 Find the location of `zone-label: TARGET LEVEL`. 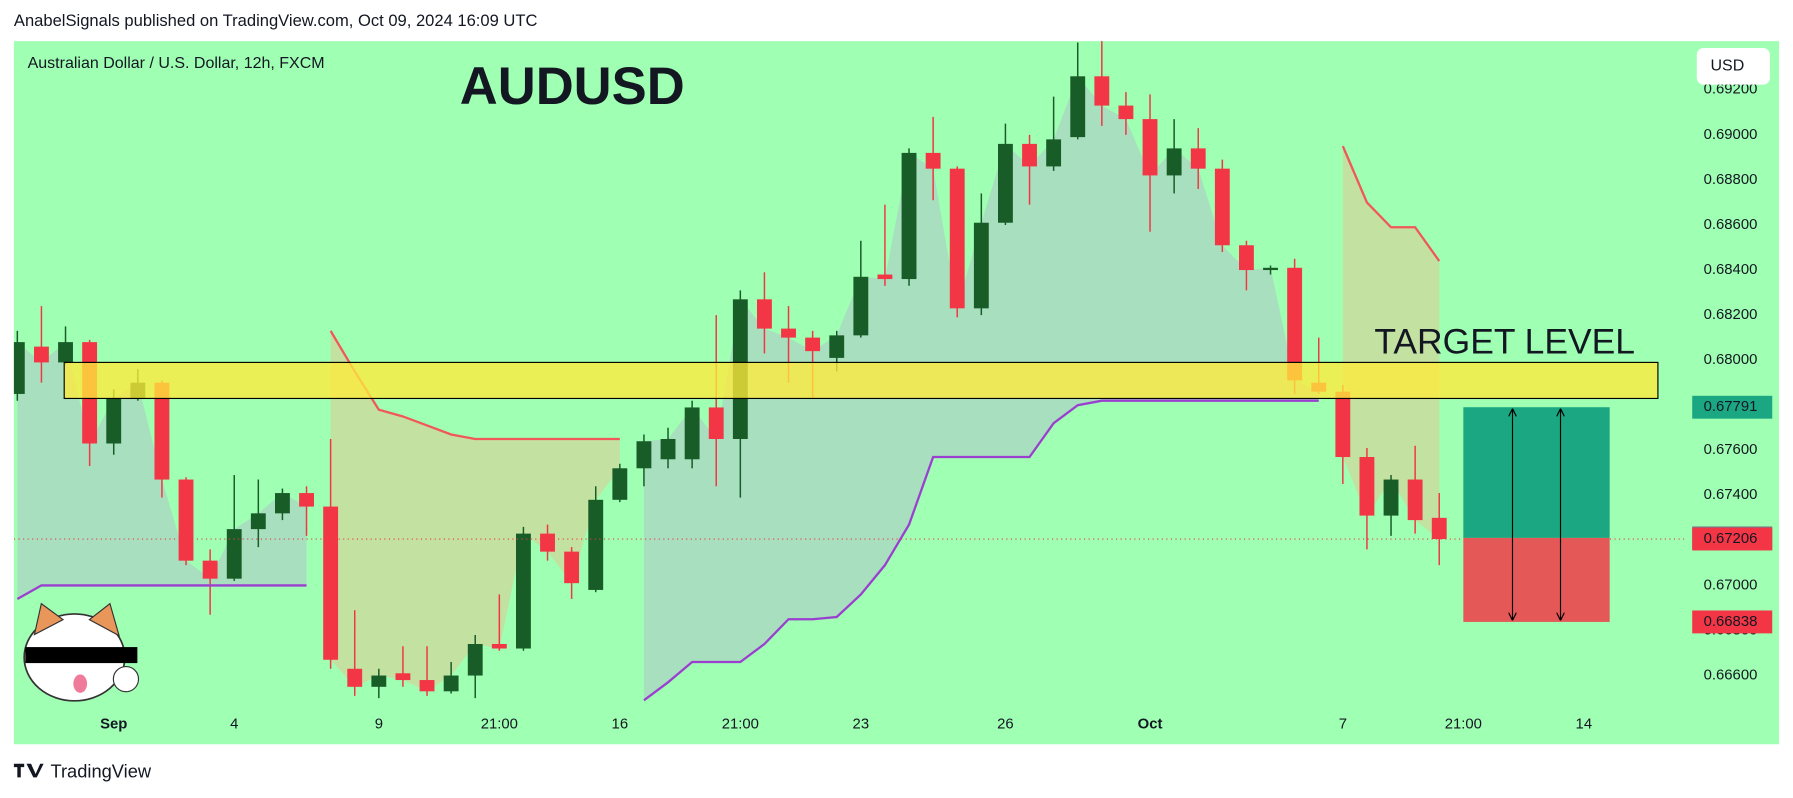

zone-label: TARGET LEVEL is located at coordinates (1504, 341).